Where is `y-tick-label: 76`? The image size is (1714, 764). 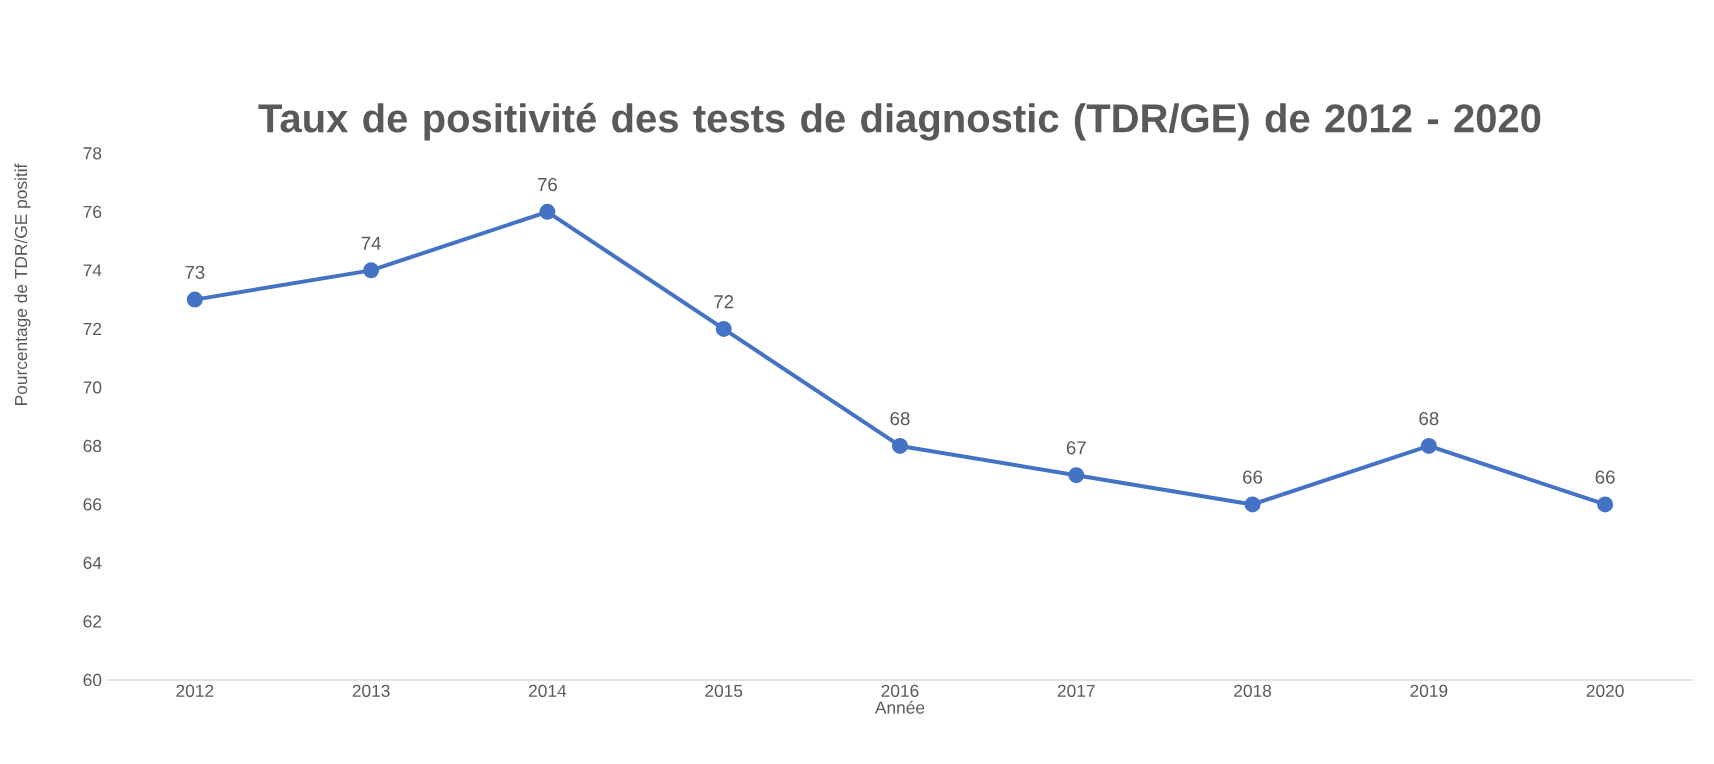
y-tick-label: 76 is located at coordinates (92, 211).